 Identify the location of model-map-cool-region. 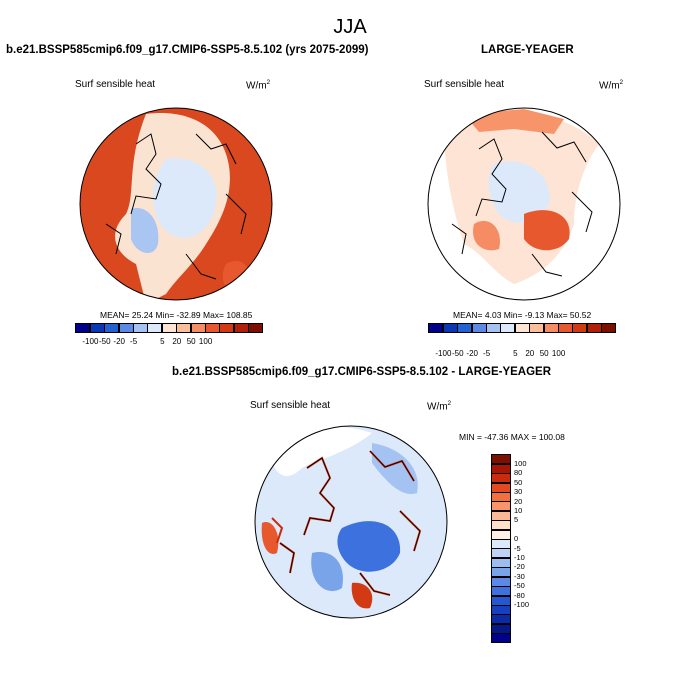
(185, 198).